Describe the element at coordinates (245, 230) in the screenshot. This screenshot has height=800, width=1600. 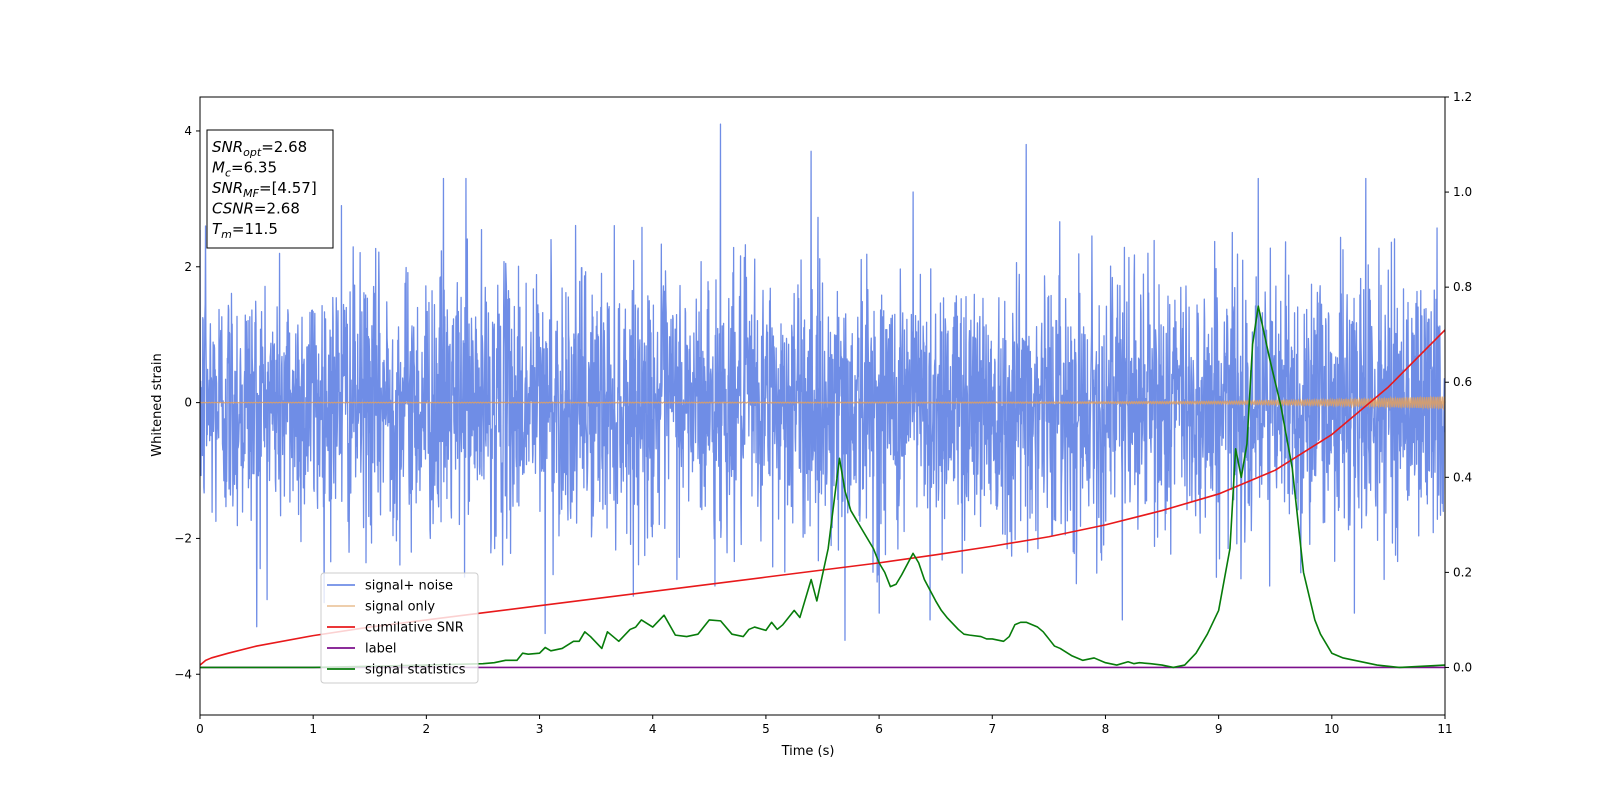
I see `annotation-line: Tm=11.5` at that location.